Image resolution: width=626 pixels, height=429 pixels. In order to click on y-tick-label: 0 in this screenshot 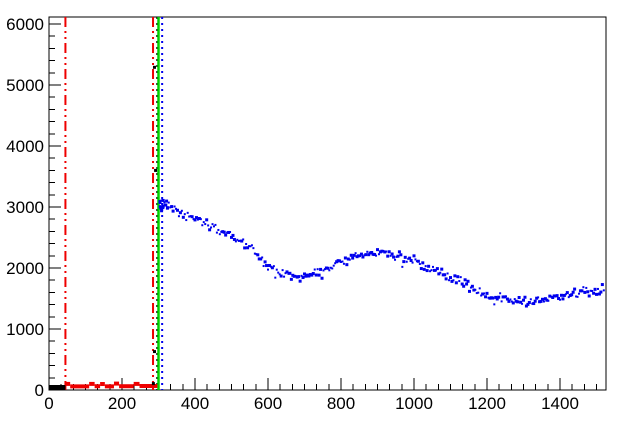, I will do `click(39, 390)`.